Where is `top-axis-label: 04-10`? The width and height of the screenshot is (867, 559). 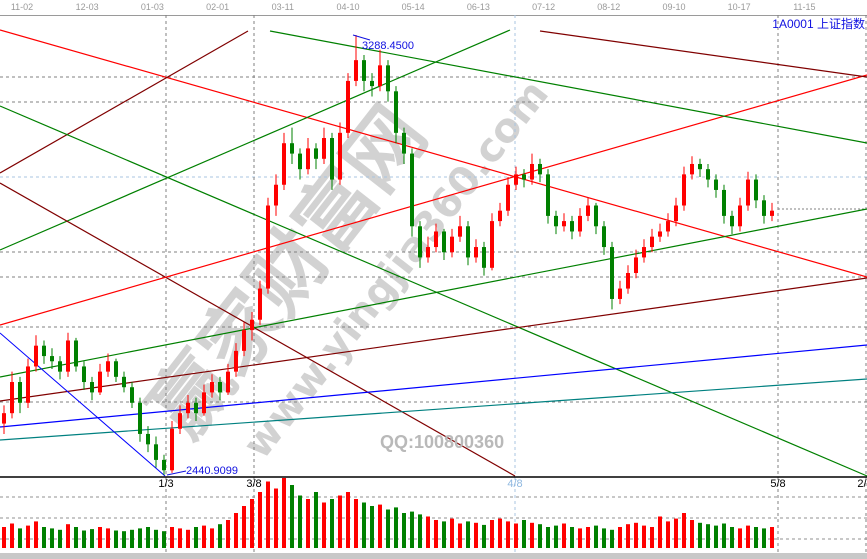 top-axis-label: 04-10 is located at coordinates (348, 7).